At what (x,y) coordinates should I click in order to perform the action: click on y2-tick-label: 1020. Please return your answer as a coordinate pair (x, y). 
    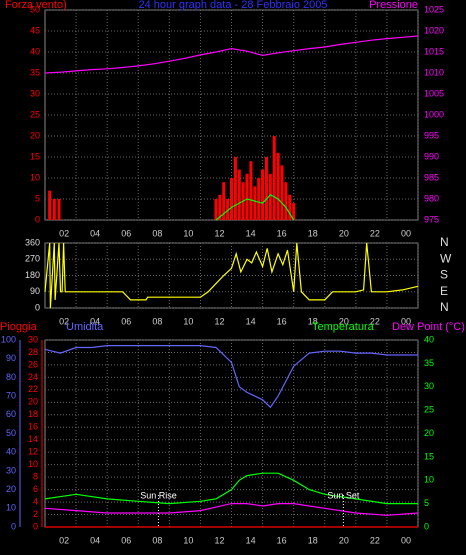
    Looking at the image, I should click on (434, 30).